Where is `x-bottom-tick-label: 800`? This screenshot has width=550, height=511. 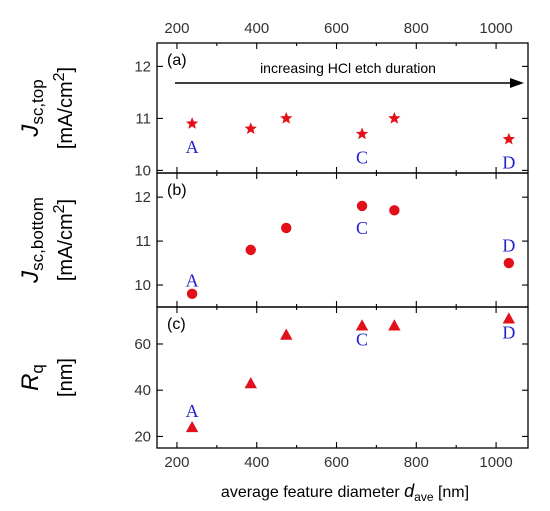 x-bottom-tick-label: 800 is located at coordinates (416, 462).